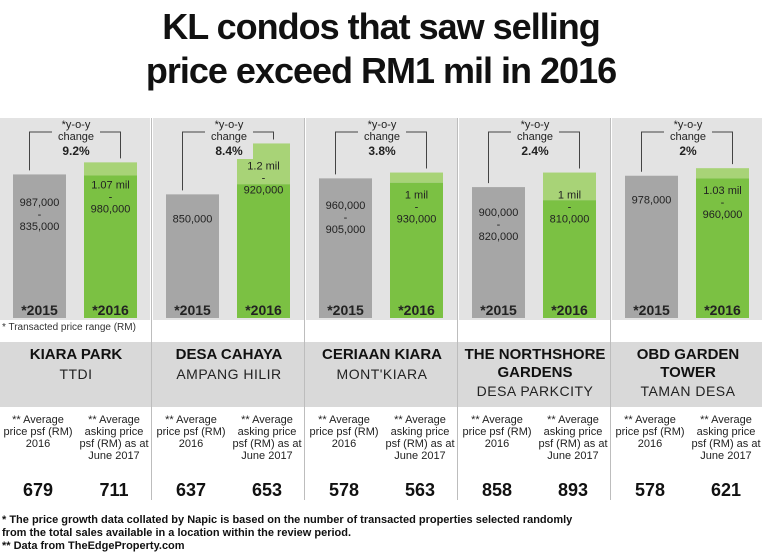 The image size is (762, 558). I want to click on range-label-2015: 987,000, so click(40, 203).